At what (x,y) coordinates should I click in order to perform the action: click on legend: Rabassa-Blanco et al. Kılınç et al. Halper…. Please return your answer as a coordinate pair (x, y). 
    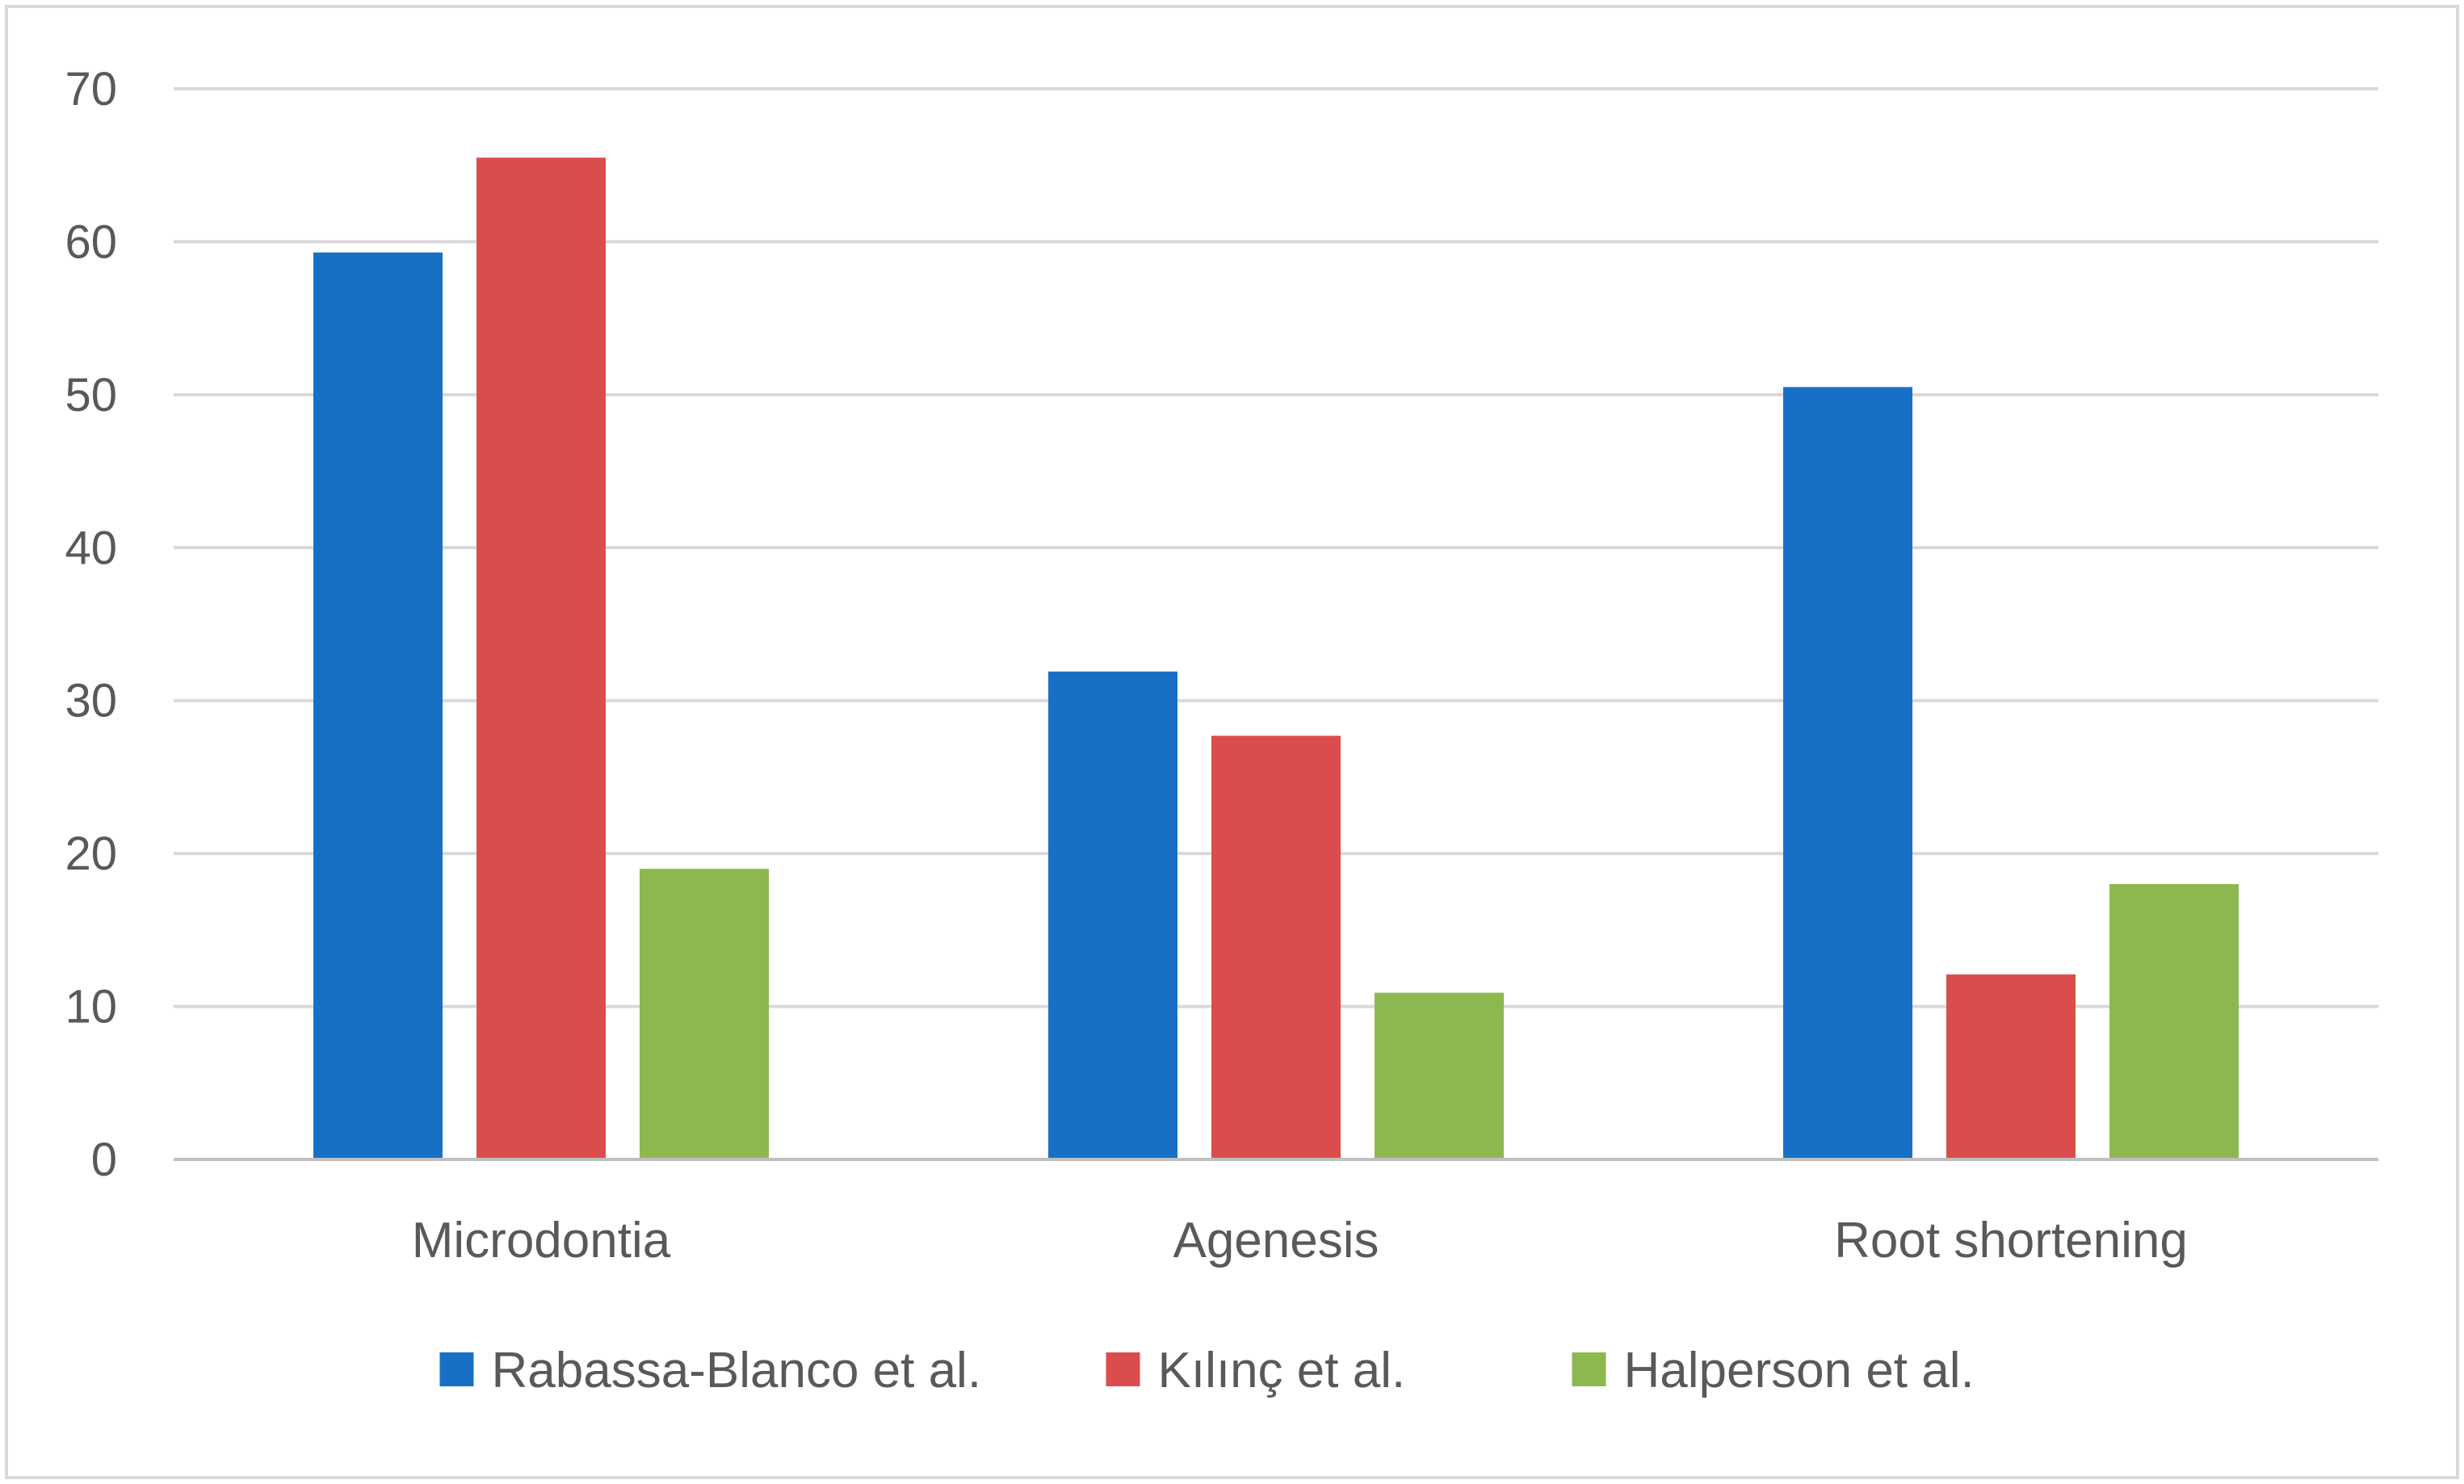
    Looking at the image, I should click on (1207, 1370).